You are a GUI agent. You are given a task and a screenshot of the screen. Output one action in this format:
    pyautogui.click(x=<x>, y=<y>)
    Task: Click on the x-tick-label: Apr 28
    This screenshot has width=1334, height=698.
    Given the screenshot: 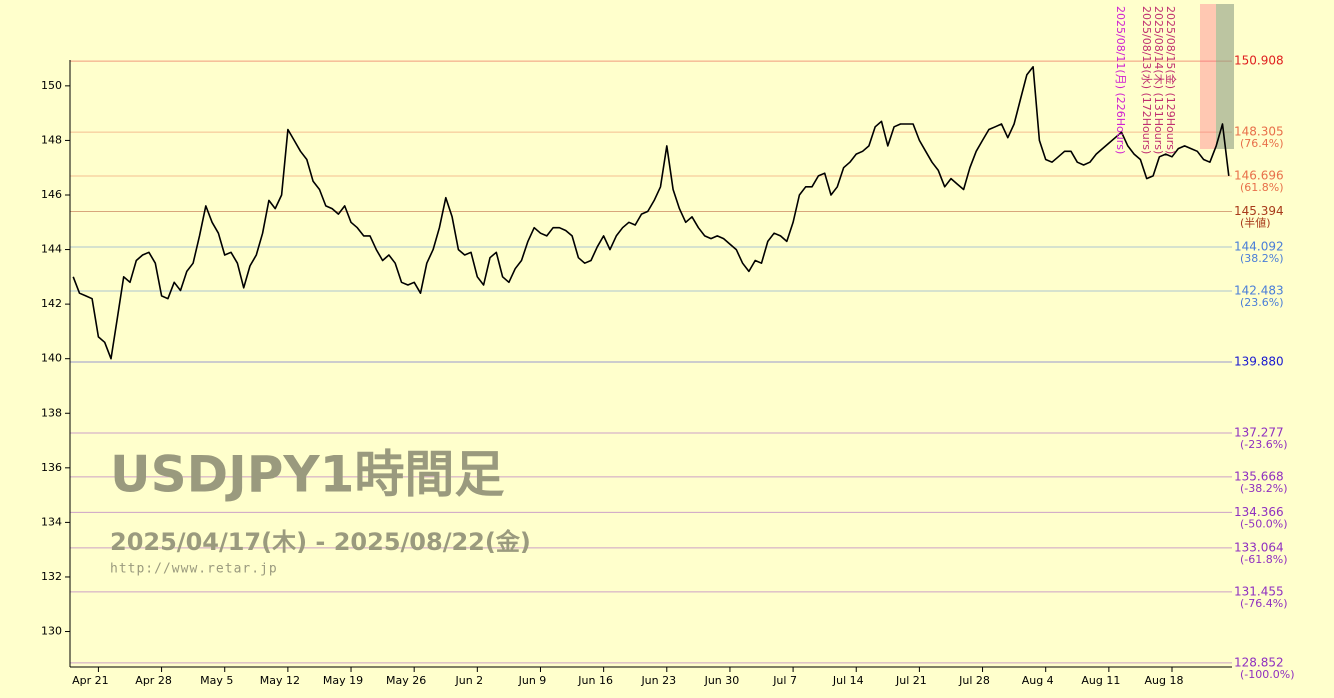 What is the action you would take?
    pyautogui.click(x=153, y=680)
    